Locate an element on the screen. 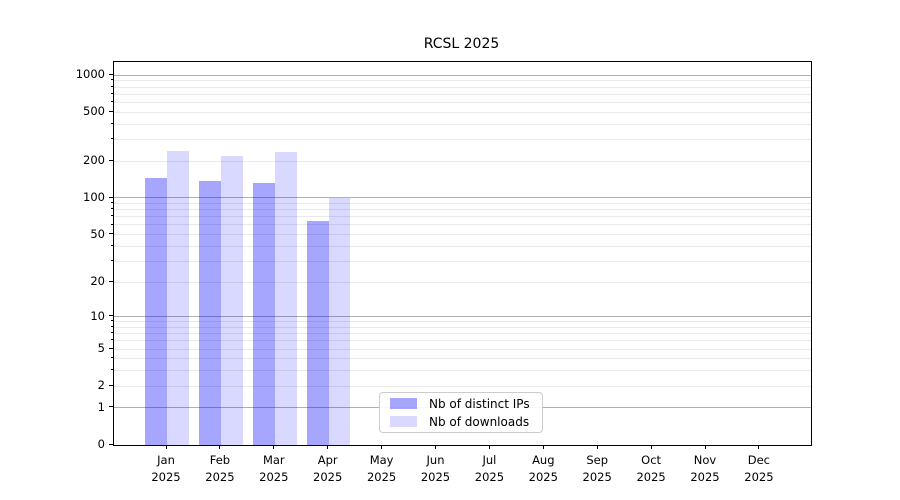 This screenshot has height=500, width=900. x-tick-label: Aug 2025 is located at coordinates (543, 468).